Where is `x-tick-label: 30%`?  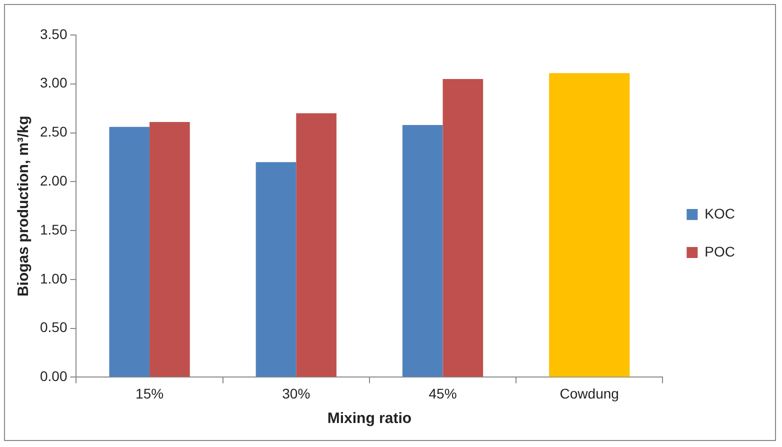 x-tick-label: 30% is located at coordinates (296, 393).